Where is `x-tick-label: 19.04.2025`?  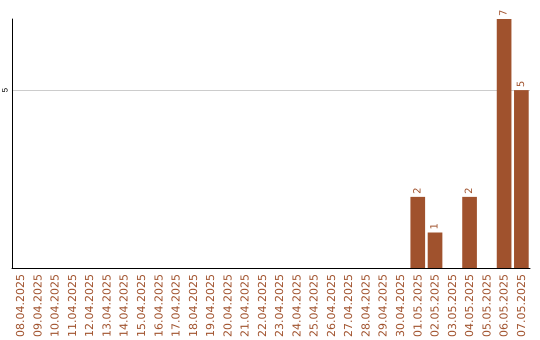 x-tick-label: 19.04.2025 is located at coordinates (211, 306).